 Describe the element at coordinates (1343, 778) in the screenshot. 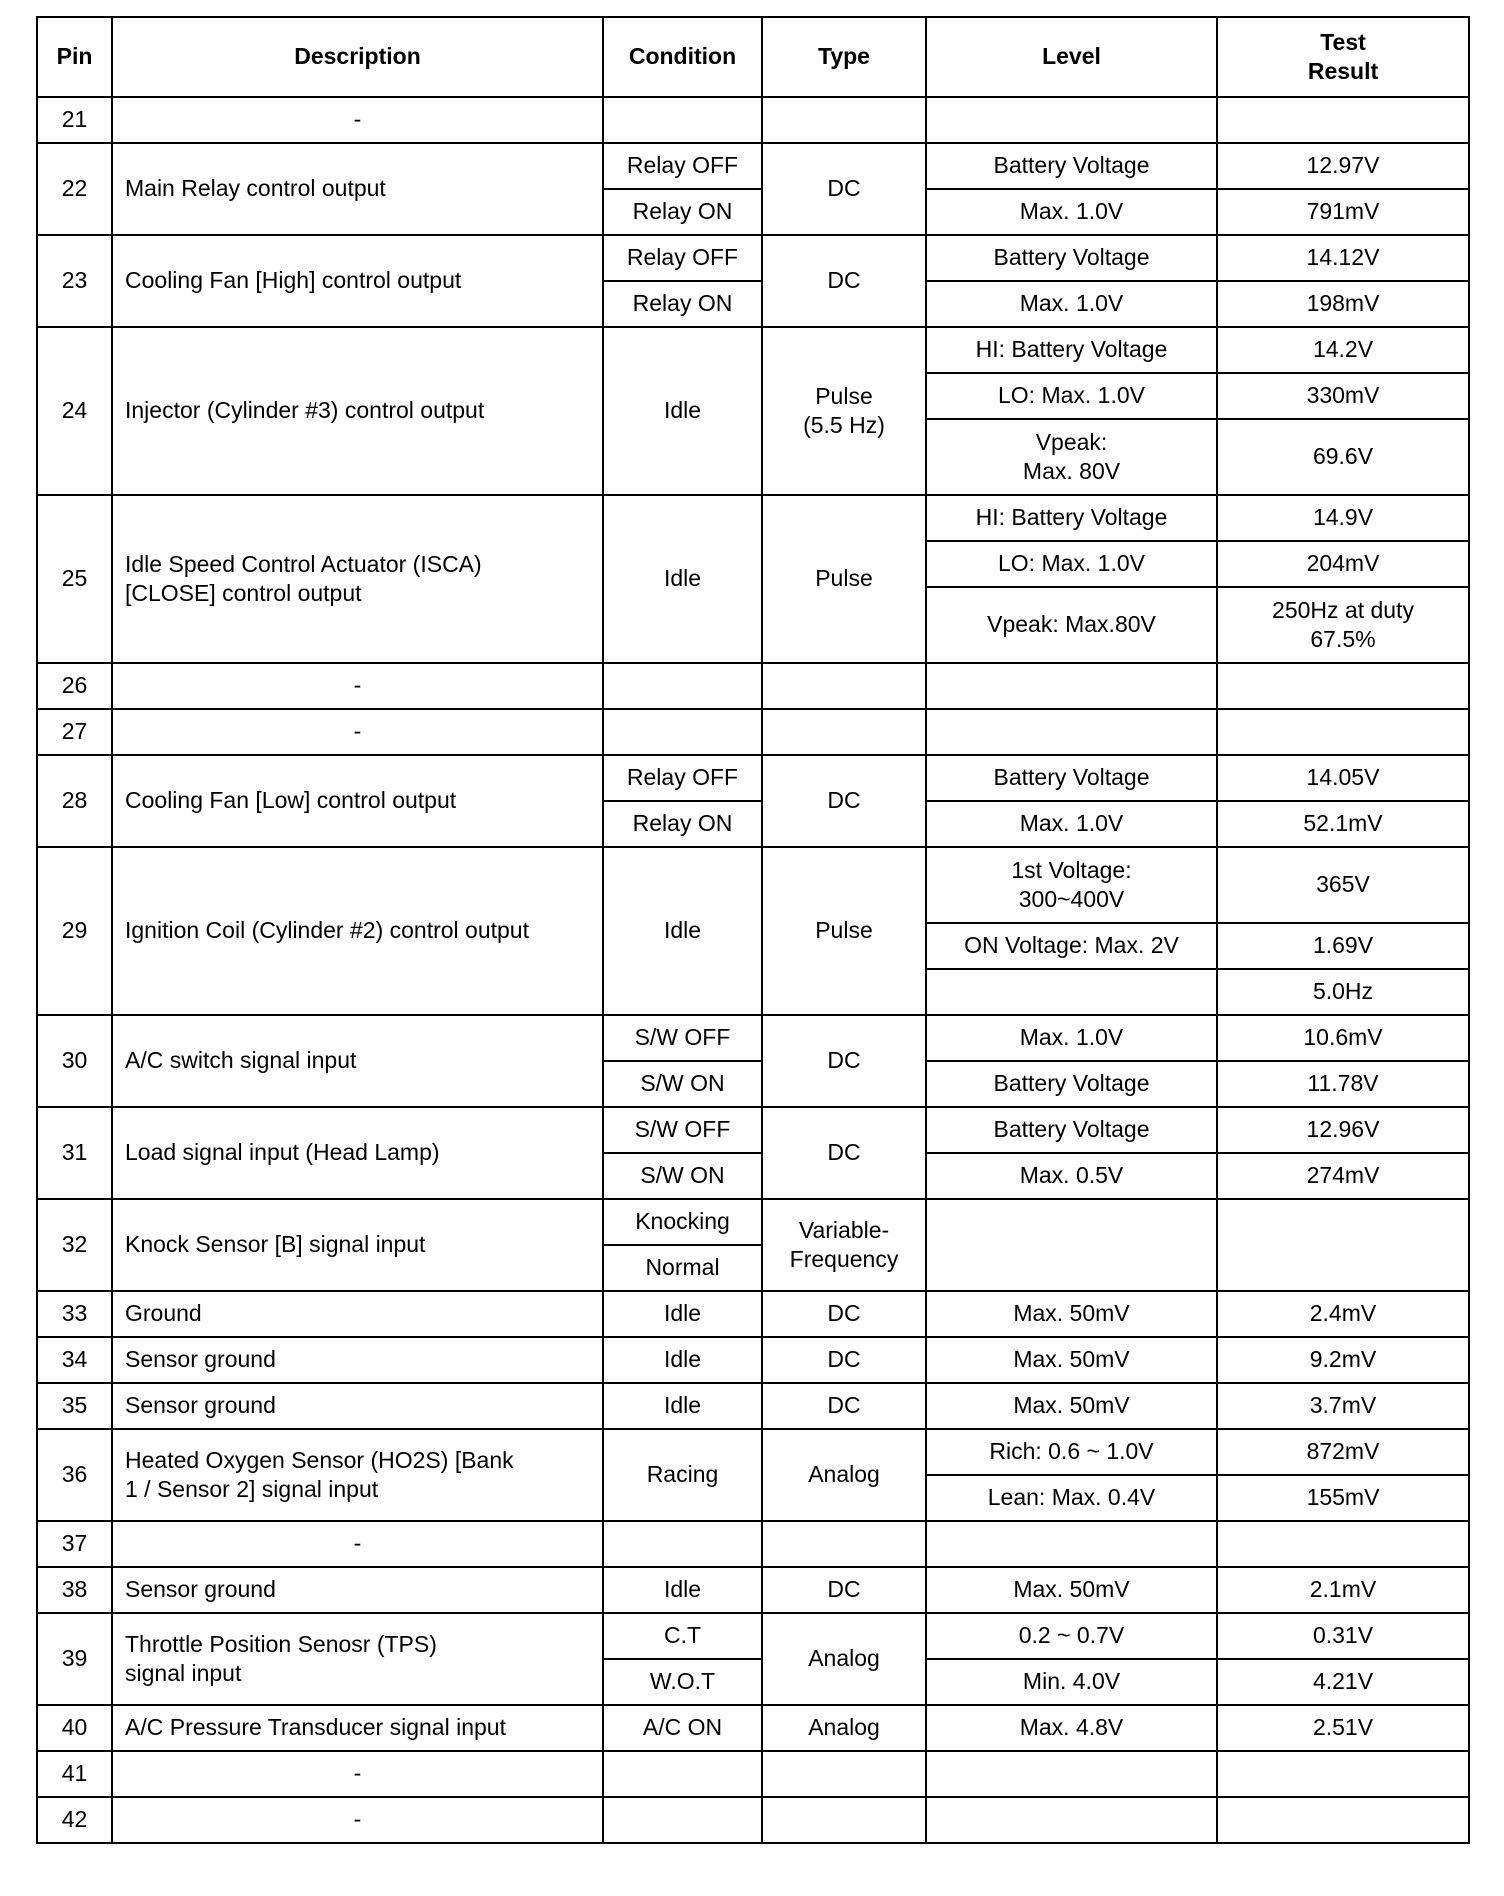

I see `test-result-cell: 14.05V` at that location.